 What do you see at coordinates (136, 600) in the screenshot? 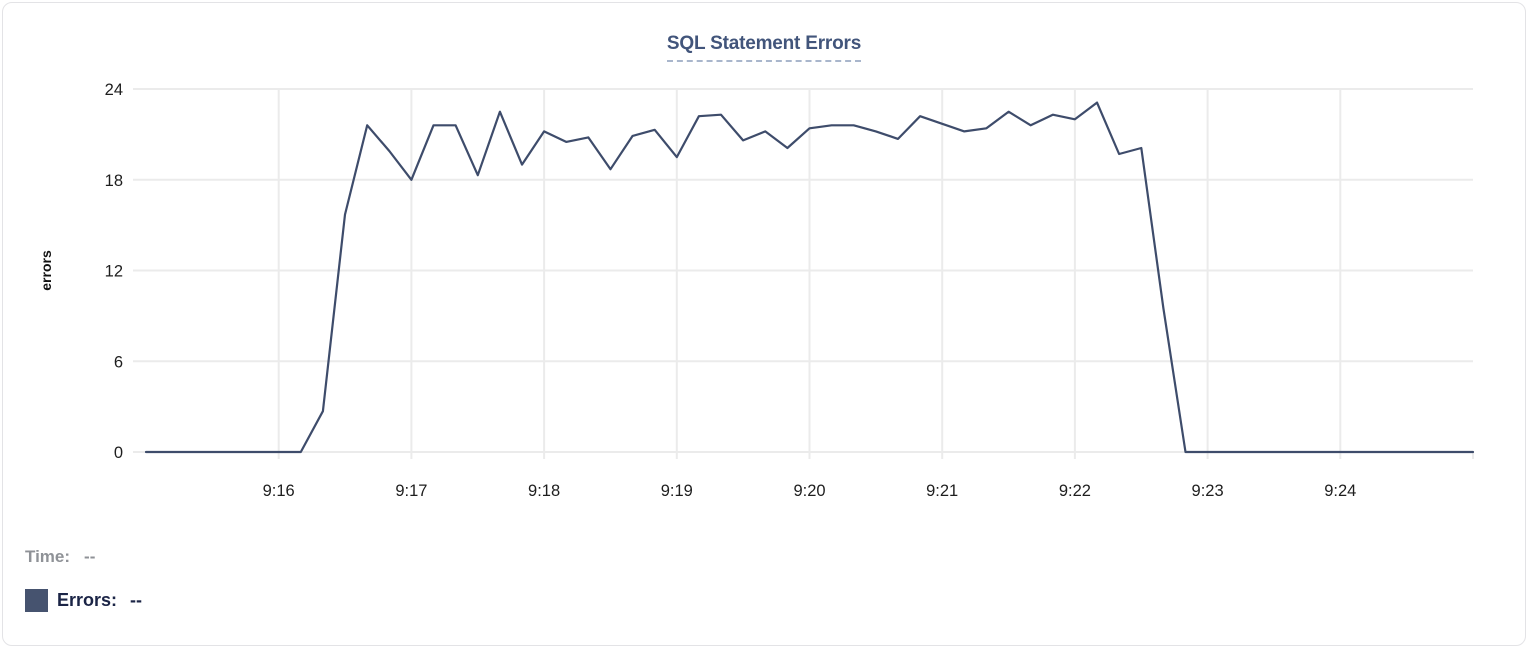
I see `errors-value: --` at bounding box center [136, 600].